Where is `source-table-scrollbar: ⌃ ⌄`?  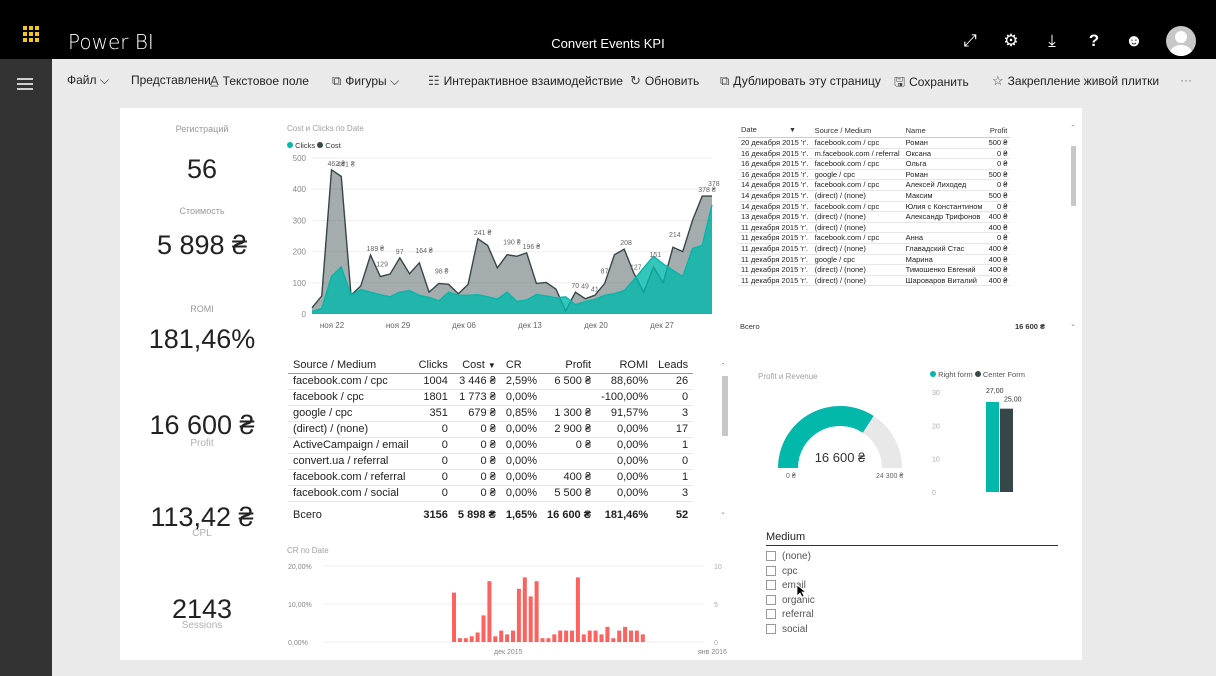 source-table-scrollbar: ⌃ ⌄ is located at coordinates (724, 442).